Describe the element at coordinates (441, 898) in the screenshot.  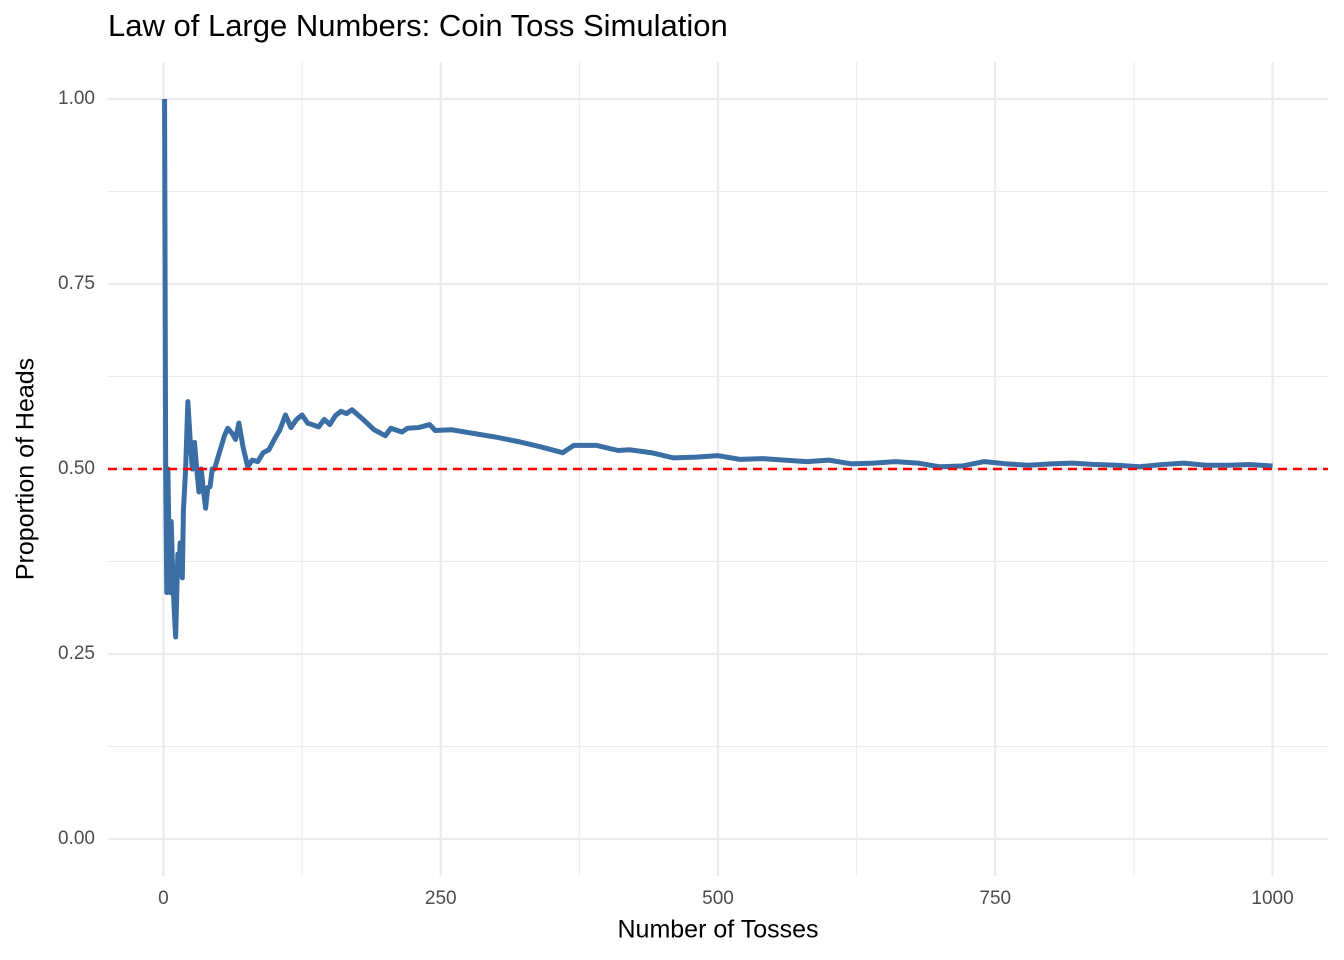
I see `x-tick-label: 250` at that location.